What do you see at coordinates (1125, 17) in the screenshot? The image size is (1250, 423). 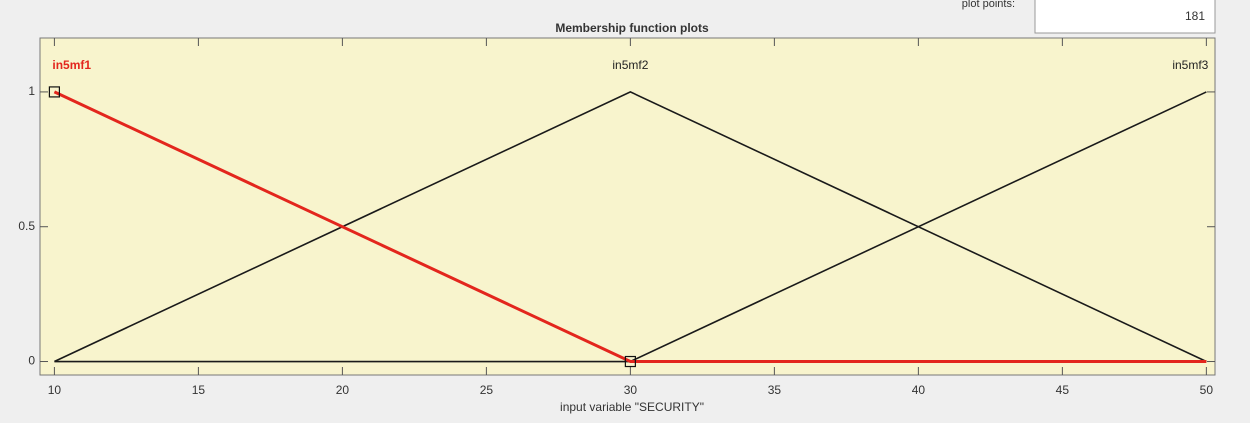 I see `plot-points-input` at bounding box center [1125, 17].